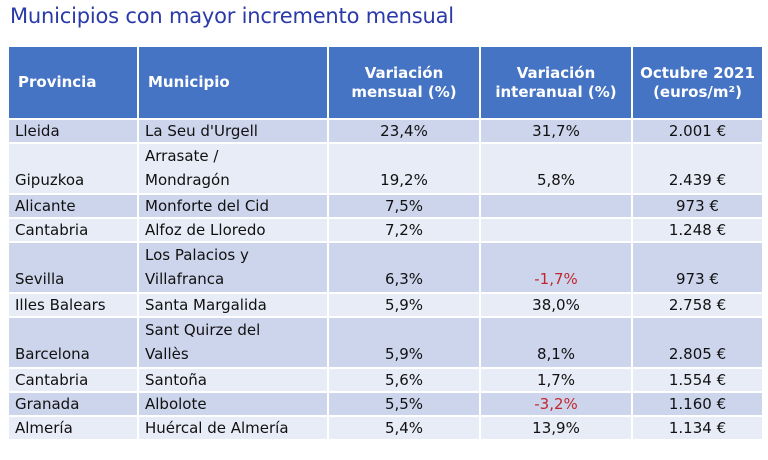 The width and height of the screenshot is (768, 460). Describe the element at coordinates (404, 131) in the screenshot. I see `cell-variacion-mensual: 23,4%` at that location.